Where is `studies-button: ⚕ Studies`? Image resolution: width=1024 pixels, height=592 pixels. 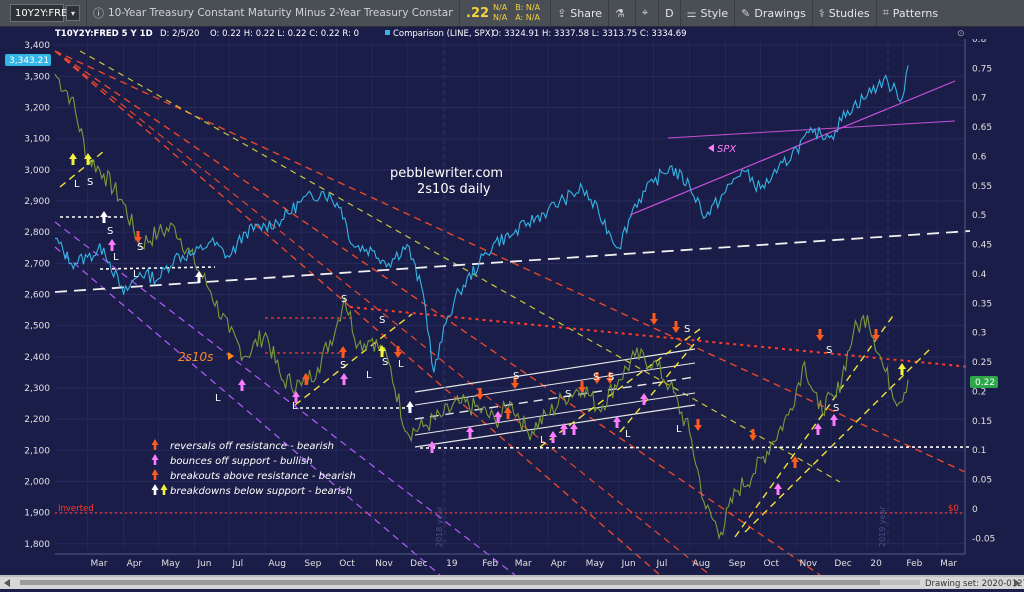
studies-button: ⚕ Studies is located at coordinates (845, 13).